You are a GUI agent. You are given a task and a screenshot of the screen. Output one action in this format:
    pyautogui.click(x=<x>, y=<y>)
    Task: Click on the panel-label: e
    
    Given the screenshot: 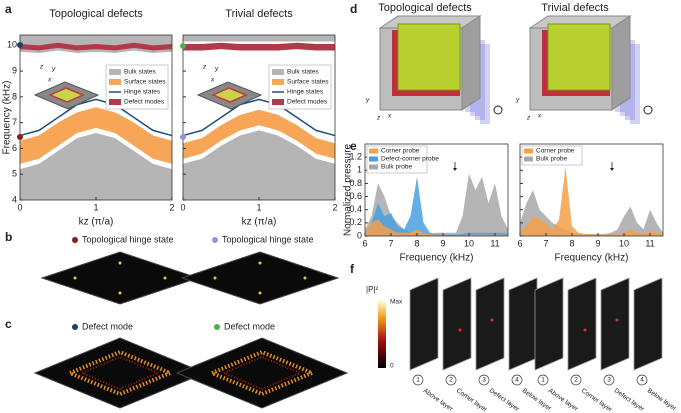 What is the action you would take?
    pyautogui.click(x=353, y=146)
    